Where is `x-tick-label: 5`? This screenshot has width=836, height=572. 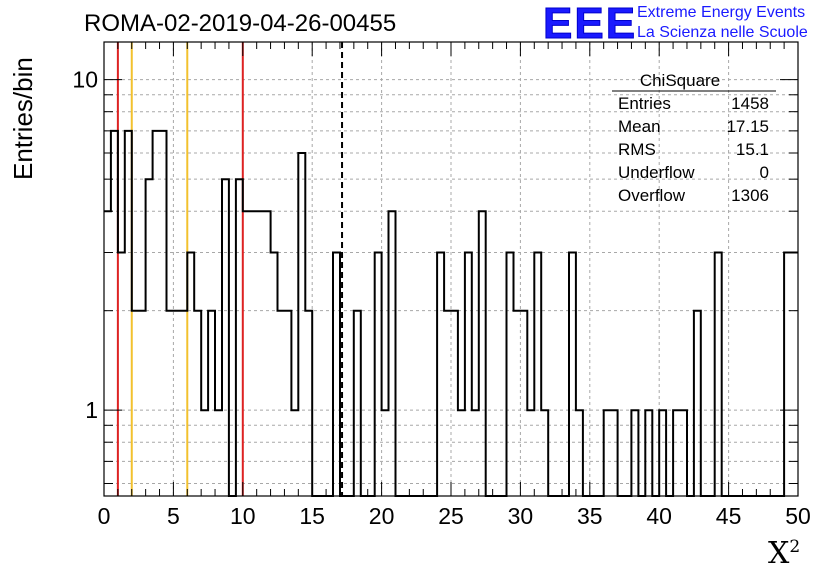 x-tick-label: 5 is located at coordinates (173, 516).